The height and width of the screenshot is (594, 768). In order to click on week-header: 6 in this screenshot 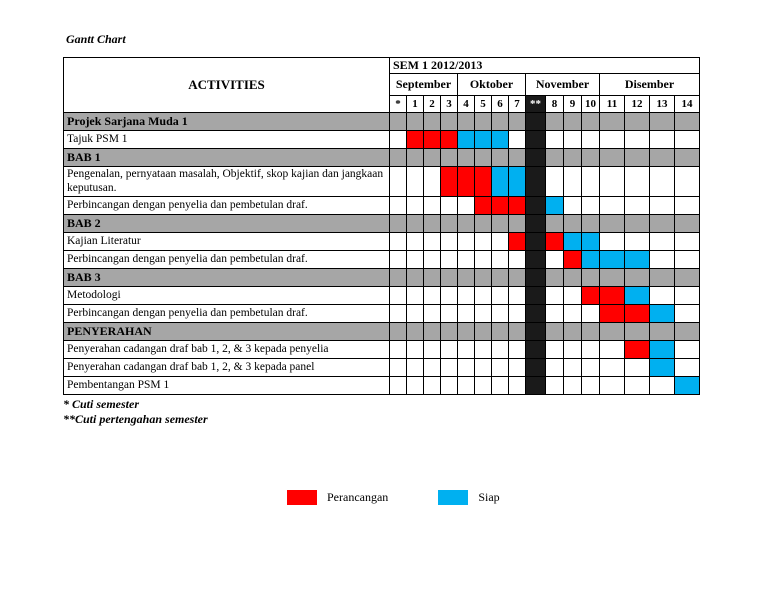, I will do `click(500, 104)`.